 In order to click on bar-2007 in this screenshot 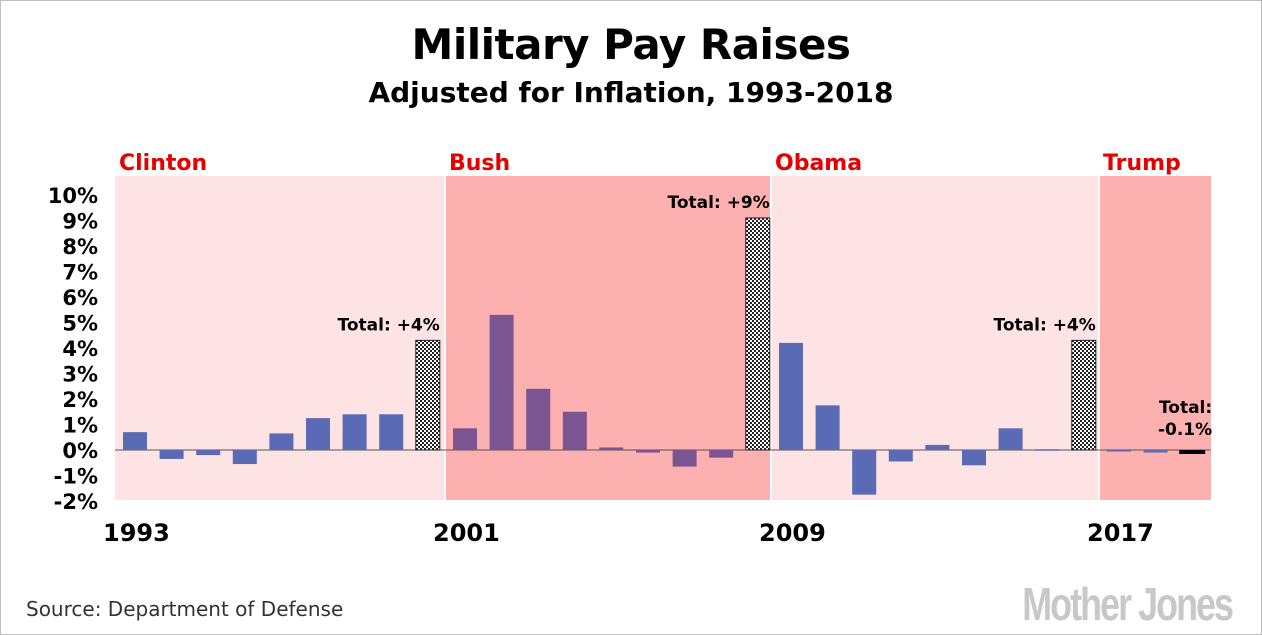, I will do `click(684, 458)`.